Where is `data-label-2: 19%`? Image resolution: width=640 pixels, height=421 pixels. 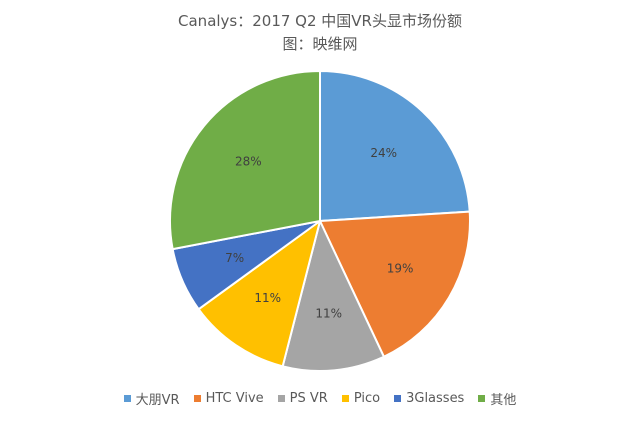
data-label-2: 19% is located at coordinates (400, 268).